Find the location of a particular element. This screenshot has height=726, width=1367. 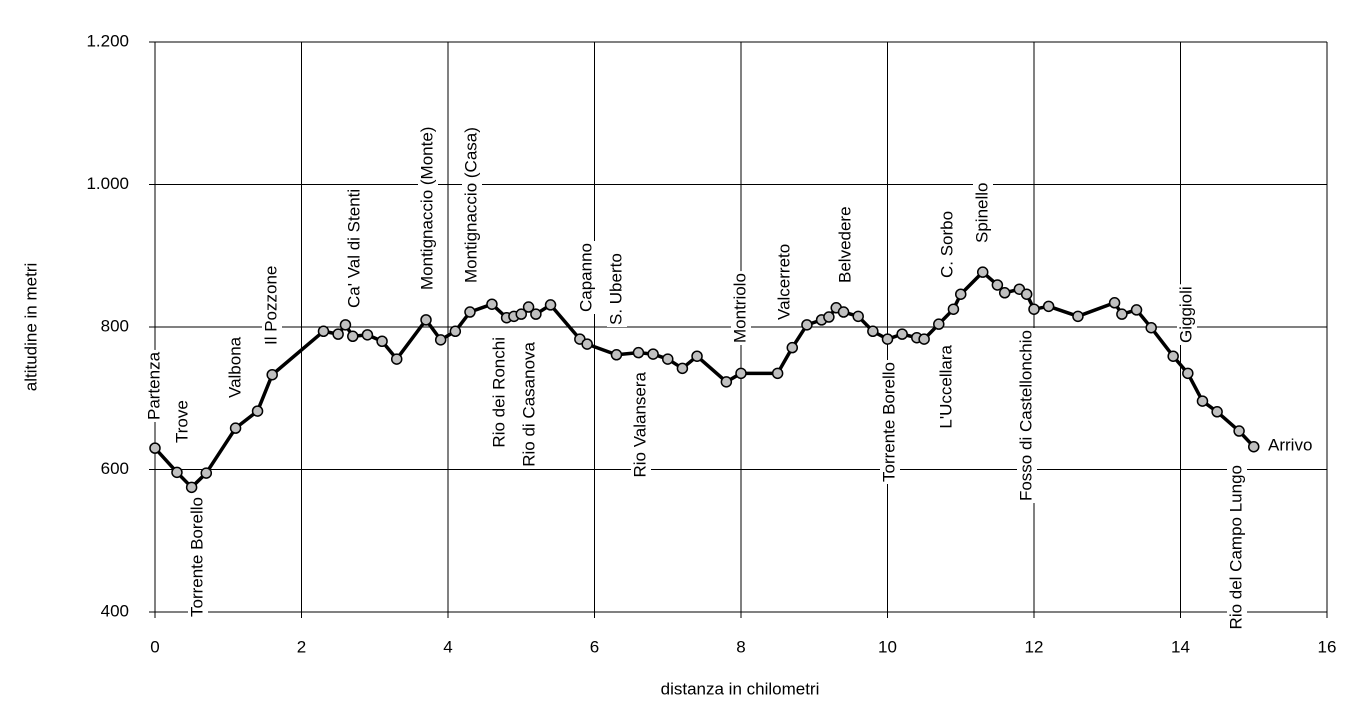

annotation-label: Belvedere is located at coordinates (844, 244).